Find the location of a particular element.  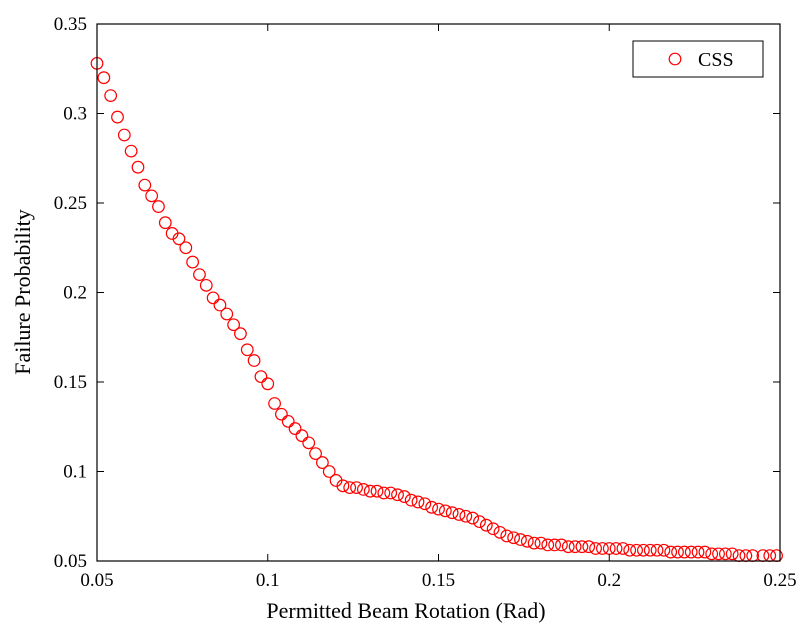

y-tick-labels: 0.05 0.1 0.15 0.2 0.25 0.3 0.35 is located at coordinates (70, 293).